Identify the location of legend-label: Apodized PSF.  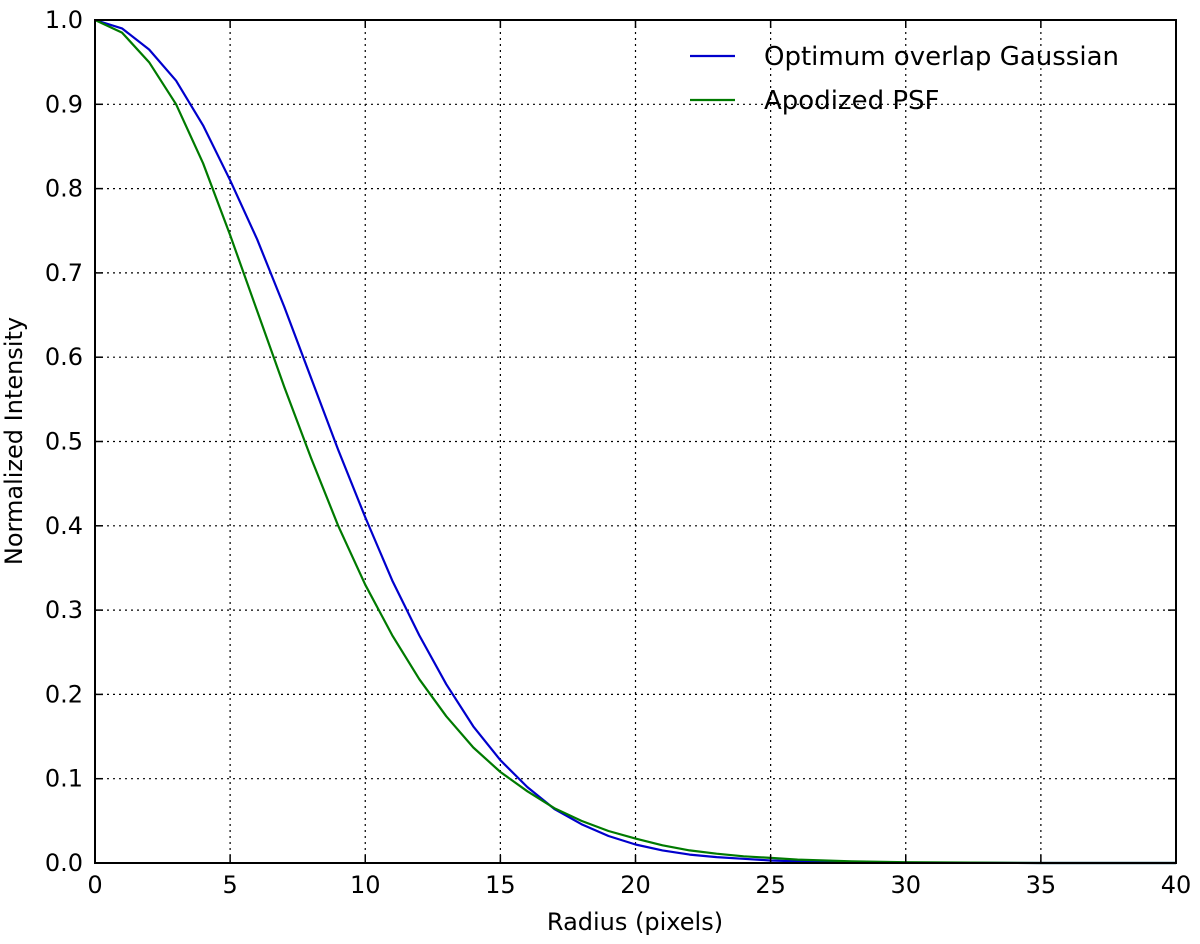
(851, 101).